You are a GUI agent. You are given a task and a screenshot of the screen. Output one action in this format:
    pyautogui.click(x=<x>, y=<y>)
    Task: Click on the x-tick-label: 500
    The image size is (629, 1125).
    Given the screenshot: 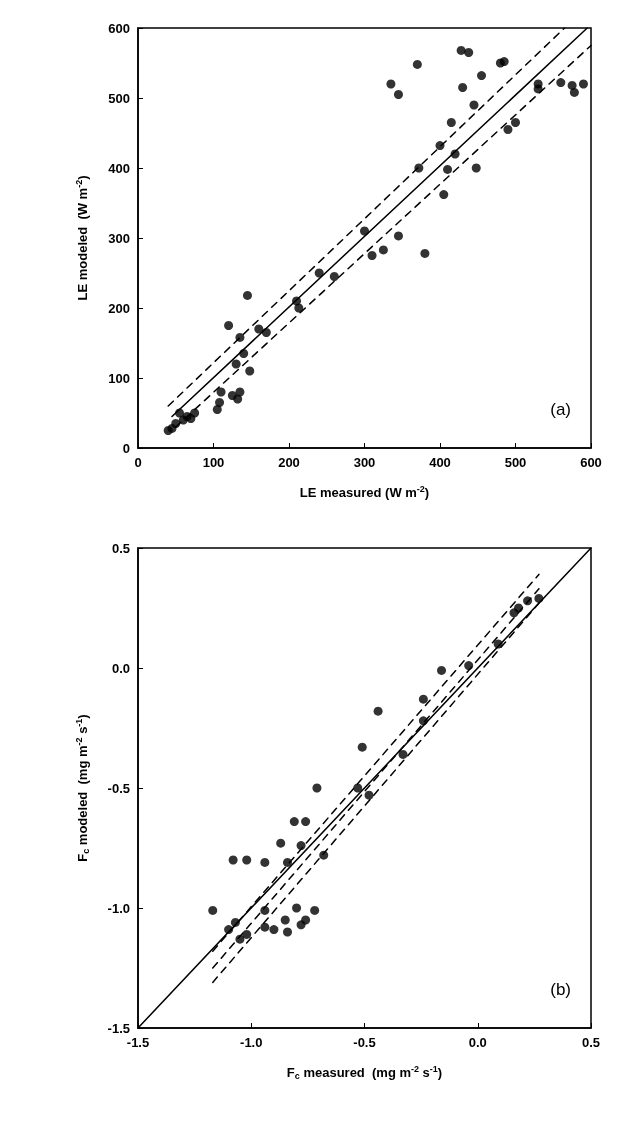 What is the action you would take?
    pyautogui.click(x=515, y=462)
    